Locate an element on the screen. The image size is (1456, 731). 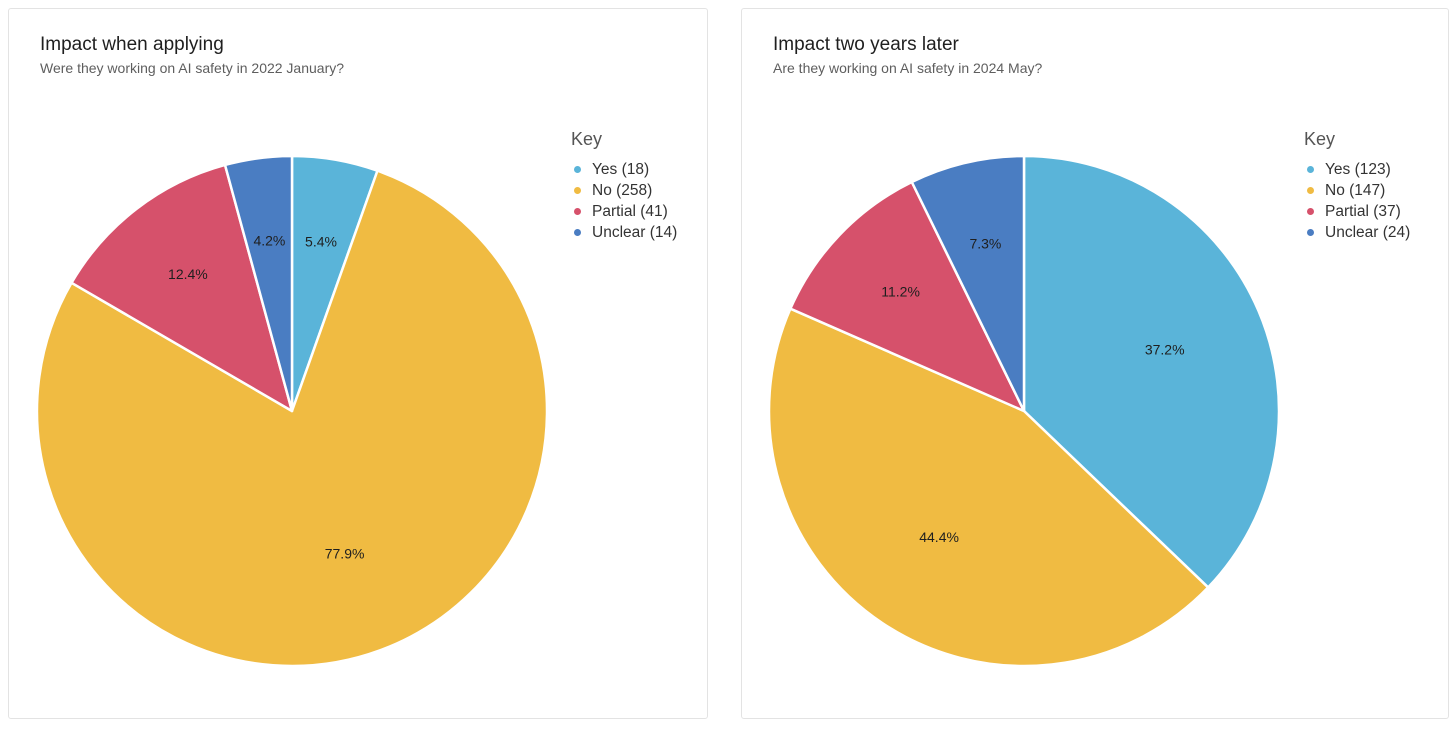
legend-label-partial: Partial (41) is located at coordinates (630, 211).